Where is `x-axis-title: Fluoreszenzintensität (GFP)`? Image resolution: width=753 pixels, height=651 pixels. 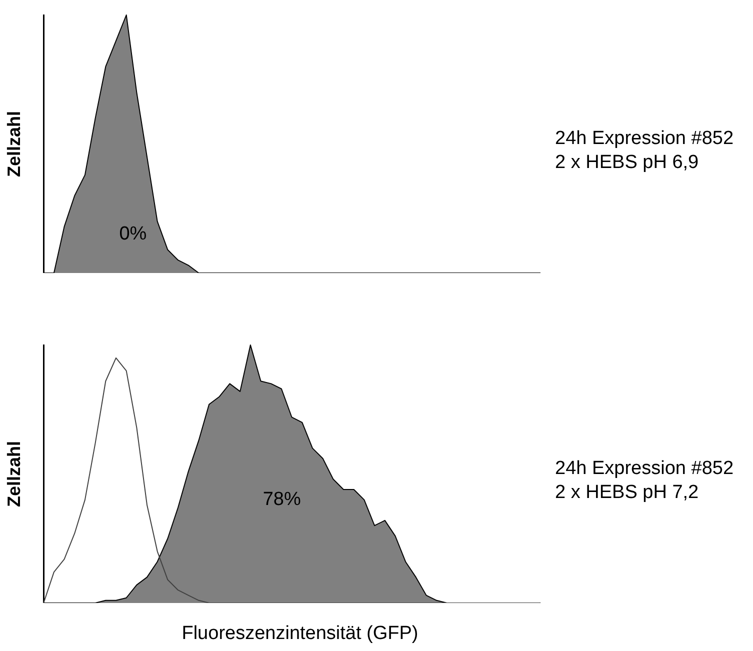
x-axis-title: Fluoreszenzintensität (GFP) is located at coordinates (300, 634).